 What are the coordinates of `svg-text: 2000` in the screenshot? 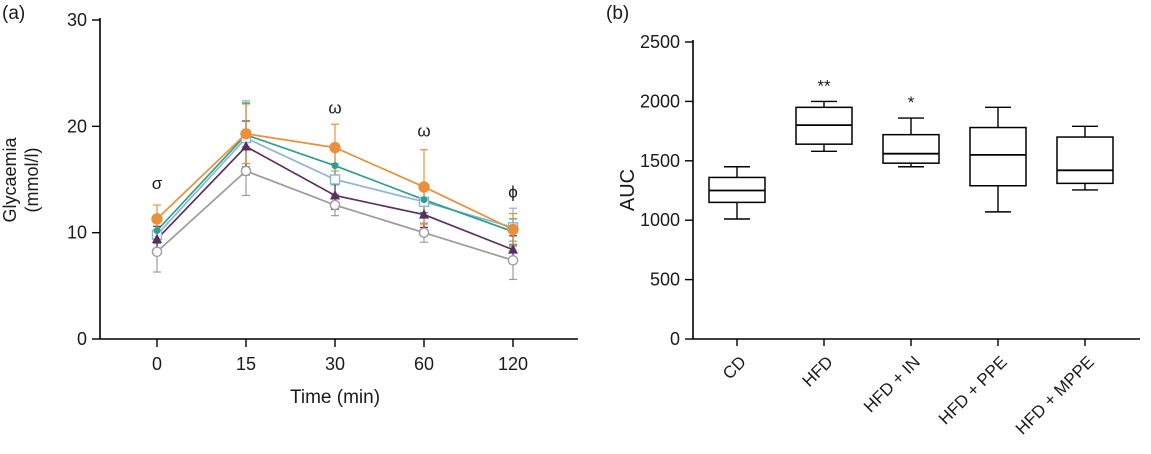 It's located at (660, 101).